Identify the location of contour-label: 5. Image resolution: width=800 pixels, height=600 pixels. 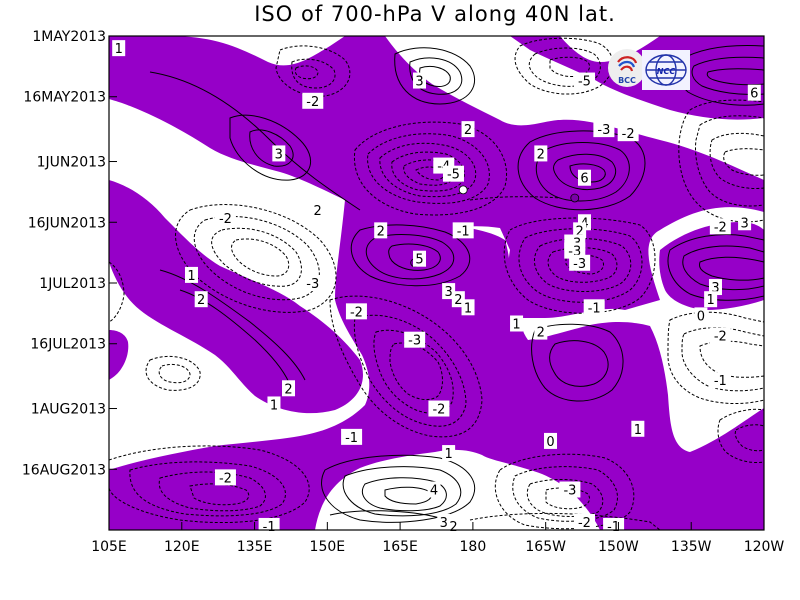
(419, 260).